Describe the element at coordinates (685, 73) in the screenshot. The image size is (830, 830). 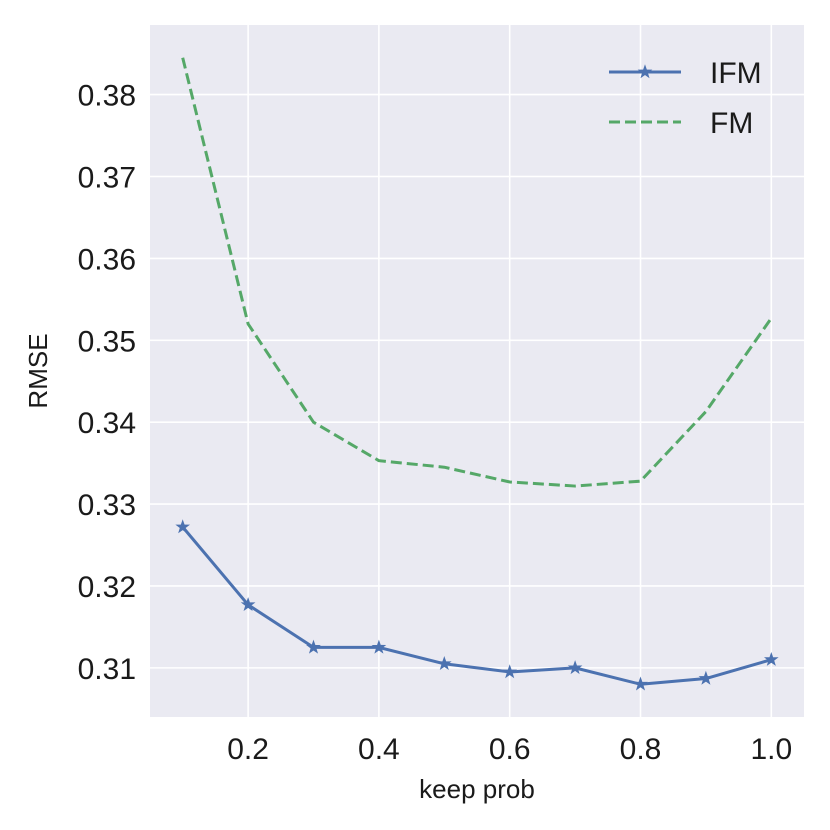
I see `legend-item-ifm: IFM` at that location.